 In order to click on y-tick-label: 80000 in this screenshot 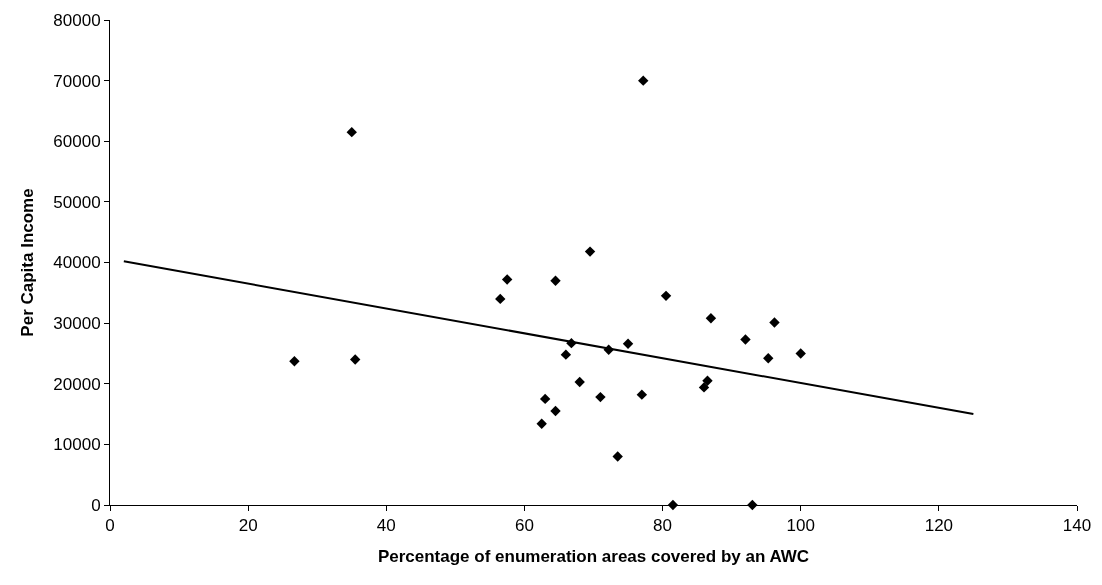, I will do `click(77, 20)`.